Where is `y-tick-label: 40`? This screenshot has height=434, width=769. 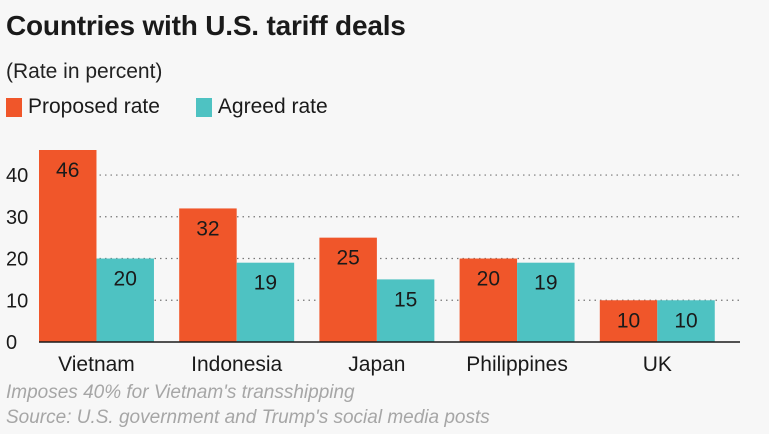 y-tick-label: 40 is located at coordinates (17, 176).